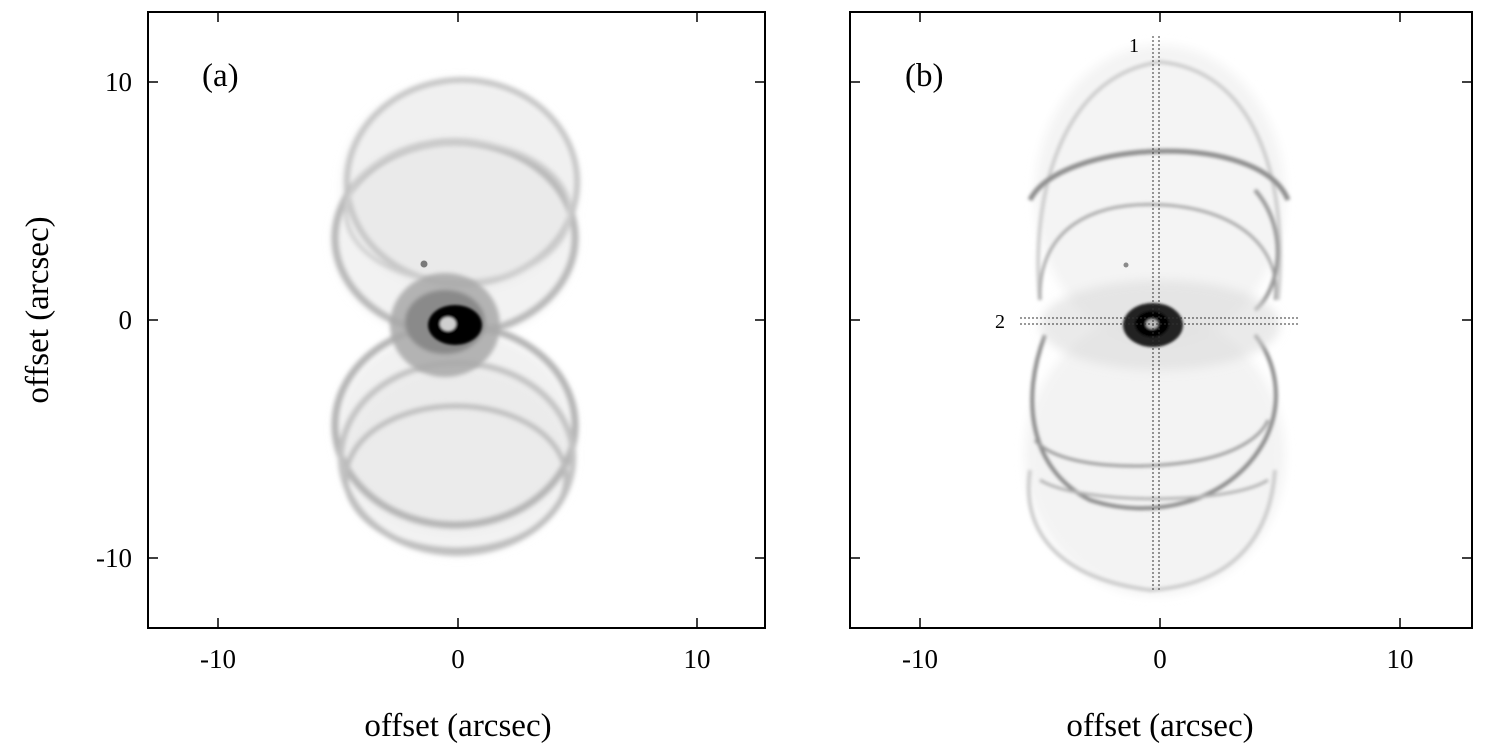 This screenshot has width=1507, height=755. What do you see at coordinates (1400, 659) in the screenshot?
I see `panel-b-x-tick-label: 10` at bounding box center [1400, 659].